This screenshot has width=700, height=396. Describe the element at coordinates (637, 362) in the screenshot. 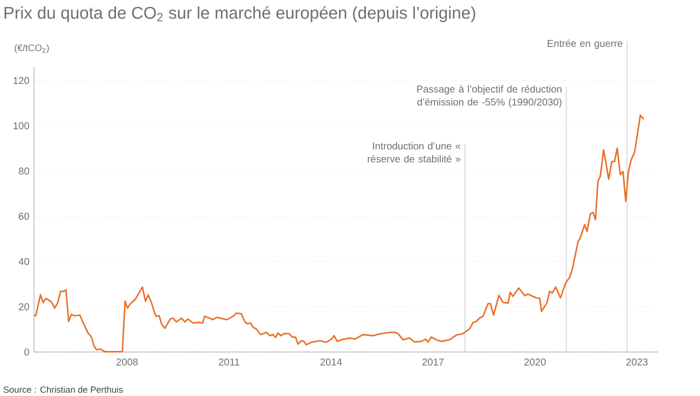

I see `x-tick-label: 2023` at that location.